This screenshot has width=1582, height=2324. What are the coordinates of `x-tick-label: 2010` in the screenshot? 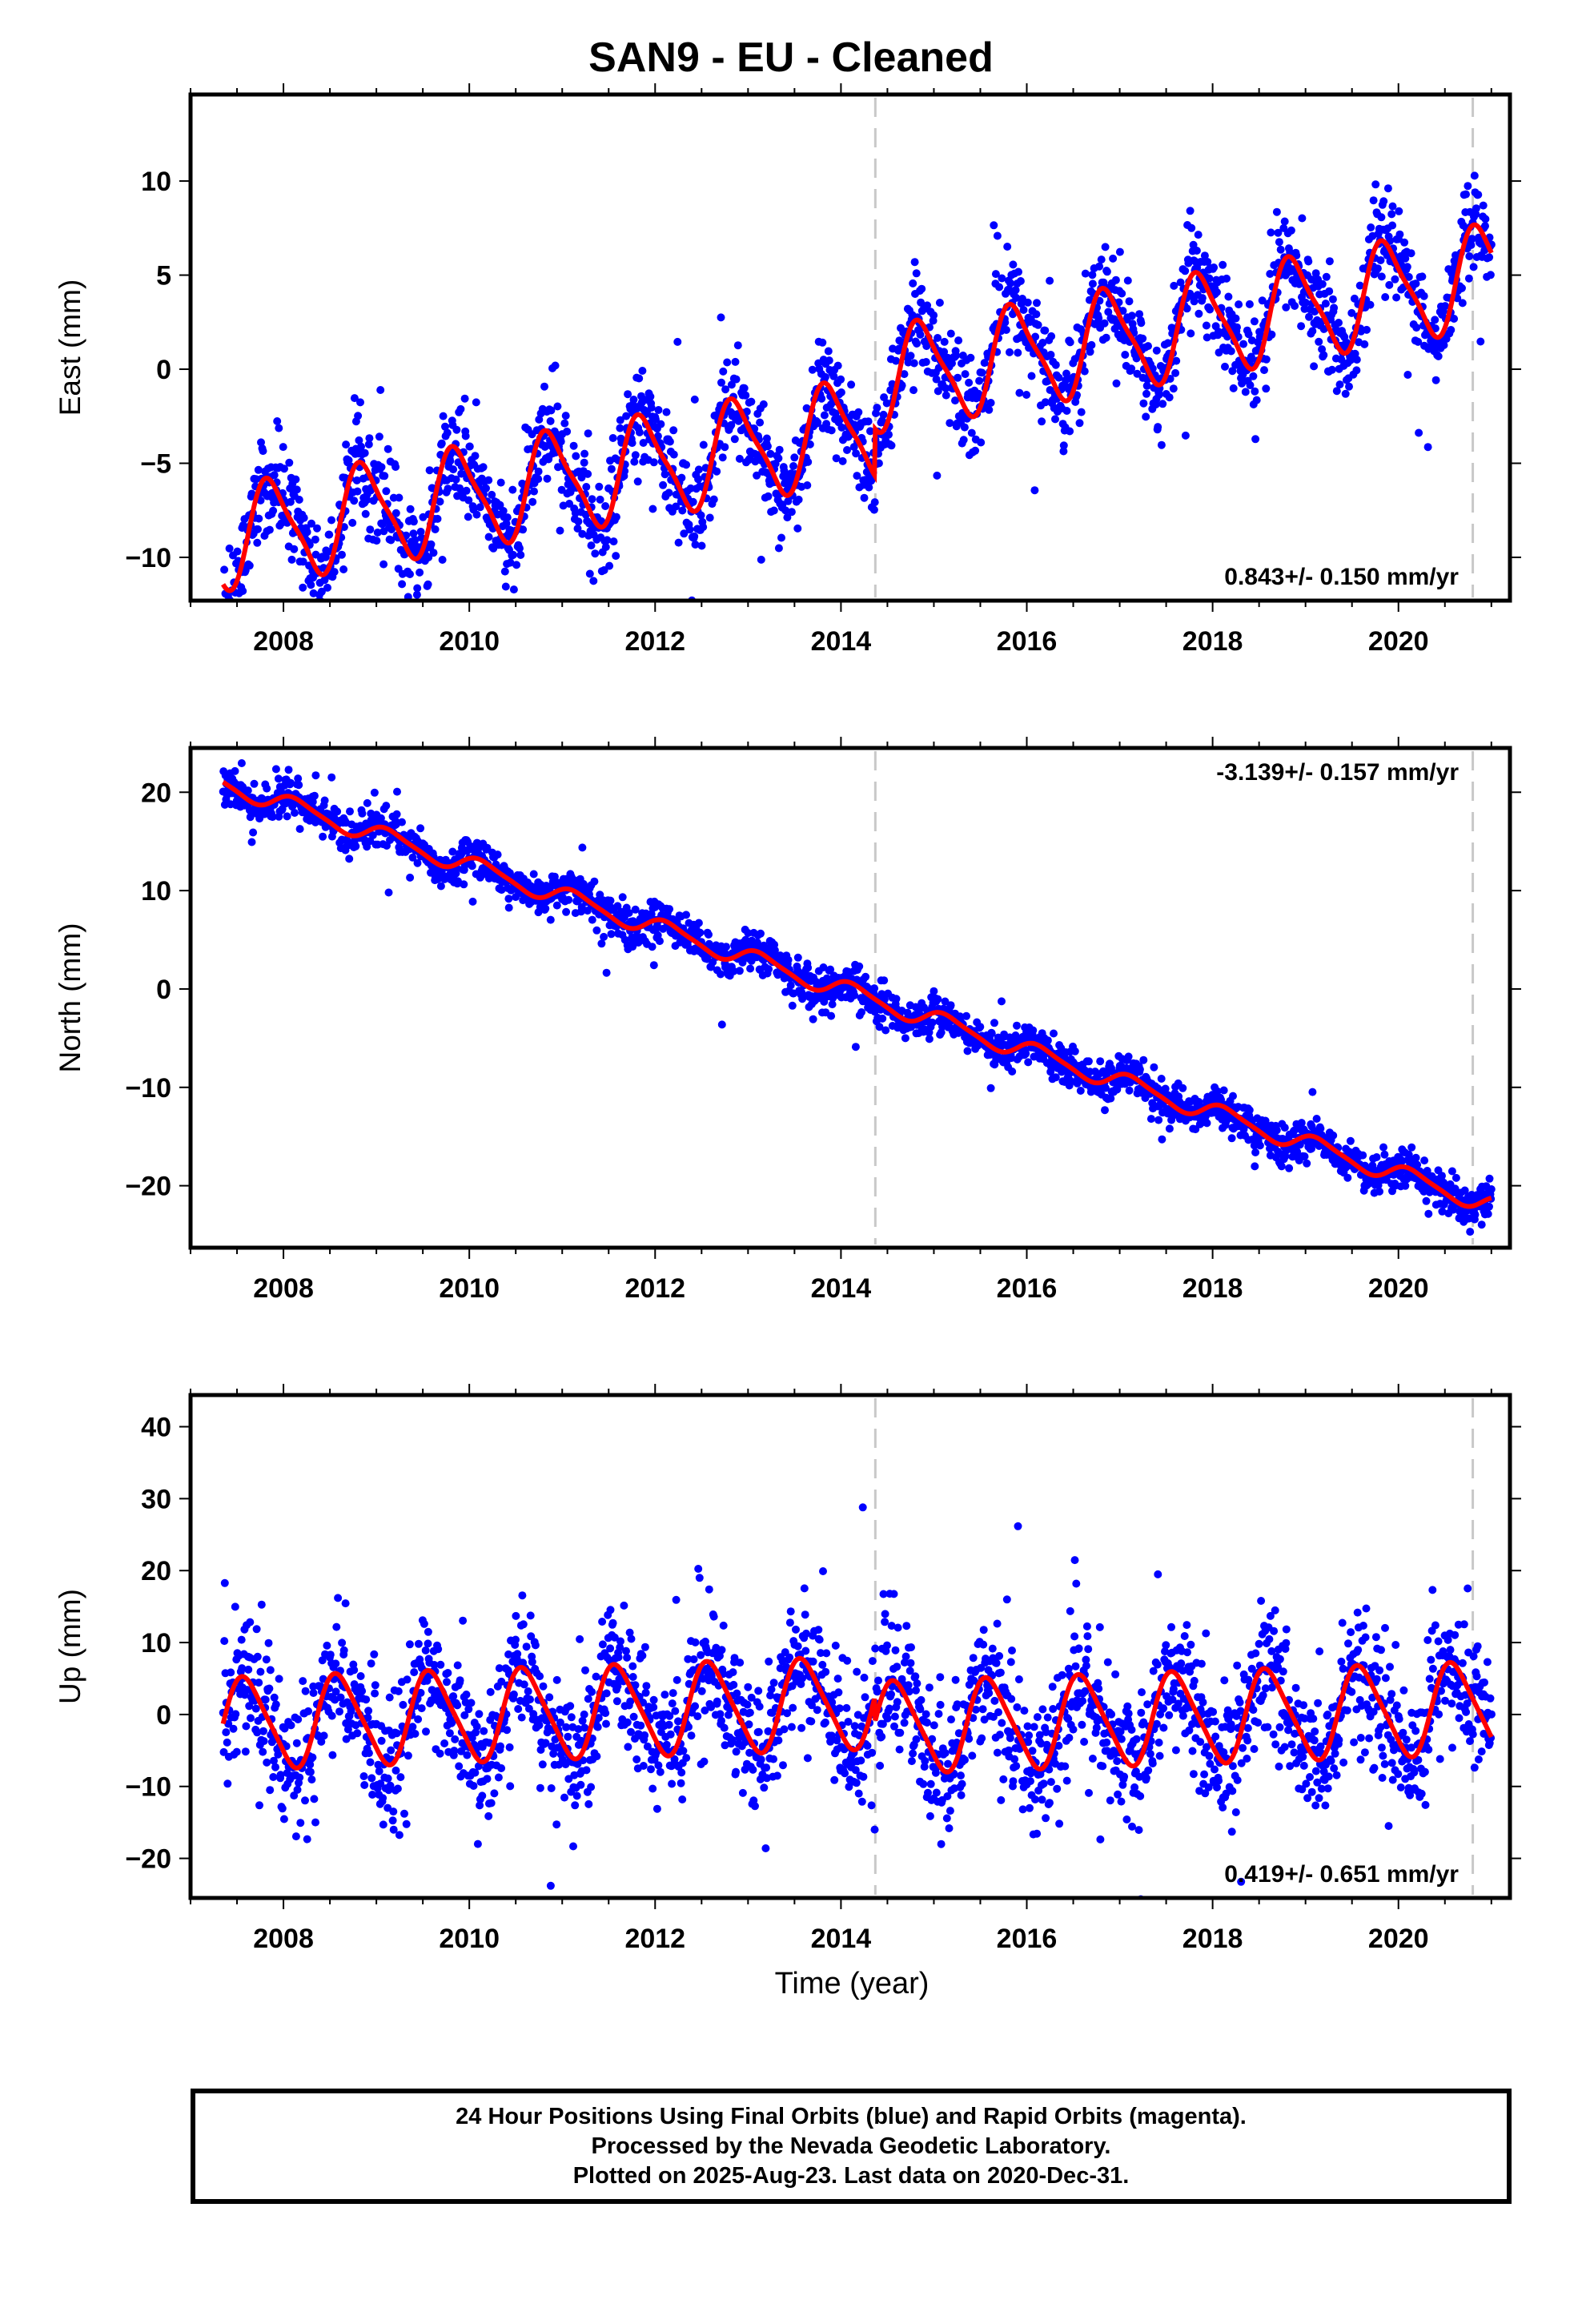 It's located at (470, 641).